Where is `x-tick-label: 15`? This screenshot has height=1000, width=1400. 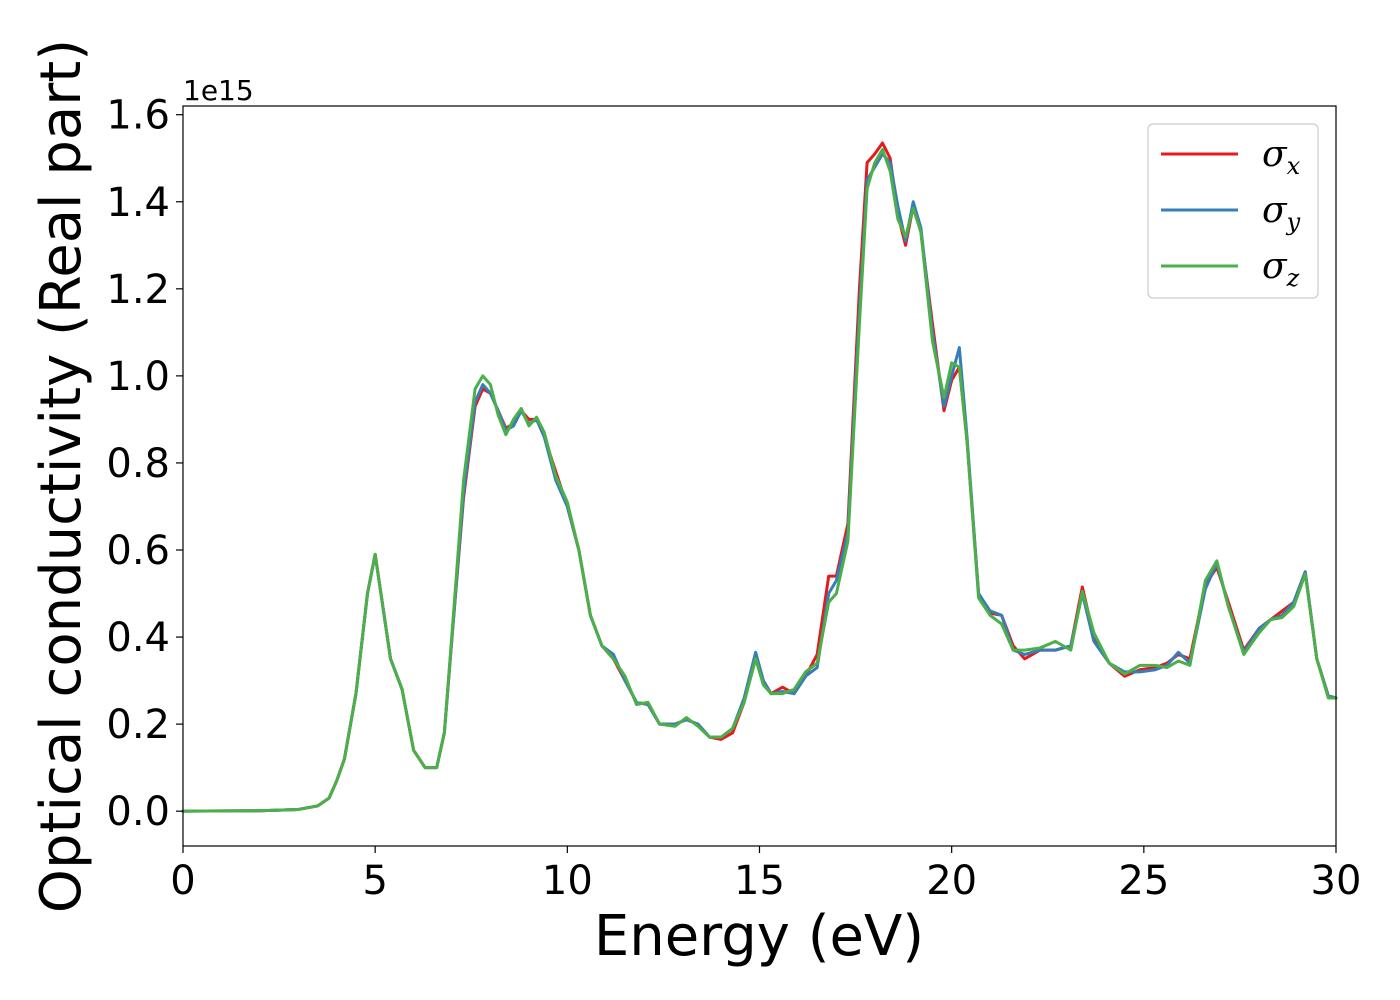
x-tick-label: 15 is located at coordinates (759, 881).